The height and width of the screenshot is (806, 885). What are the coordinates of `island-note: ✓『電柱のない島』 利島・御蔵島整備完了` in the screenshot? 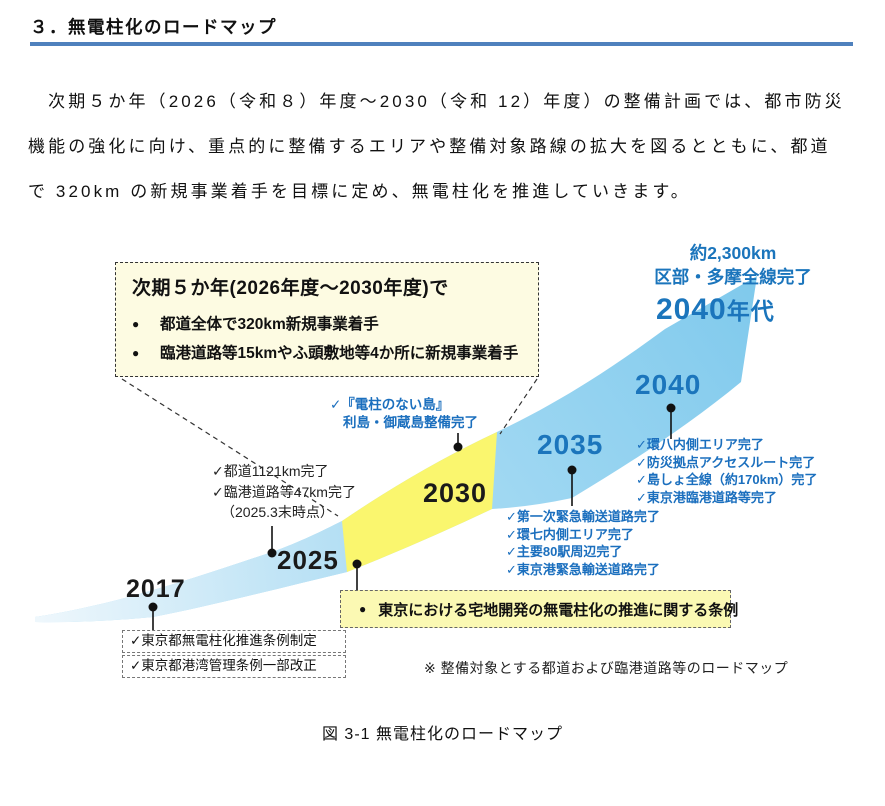 It's located at (404, 413).